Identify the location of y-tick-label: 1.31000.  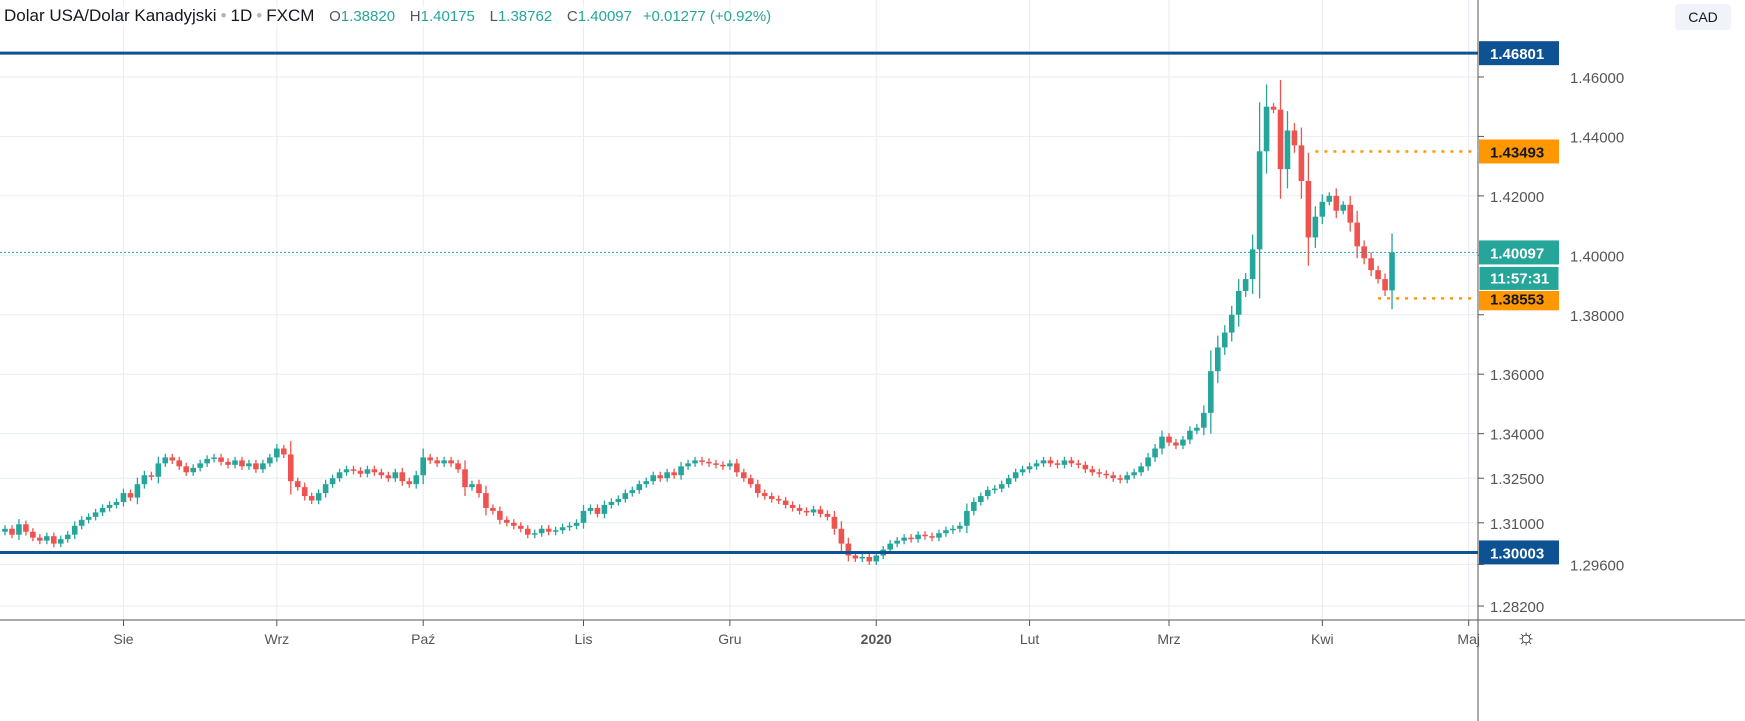
(1517, 524).